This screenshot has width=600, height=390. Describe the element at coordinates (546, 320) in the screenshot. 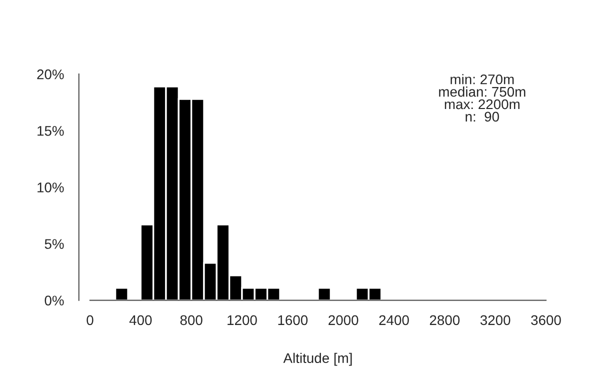

I see `x-tick-label: 3600` at that location.